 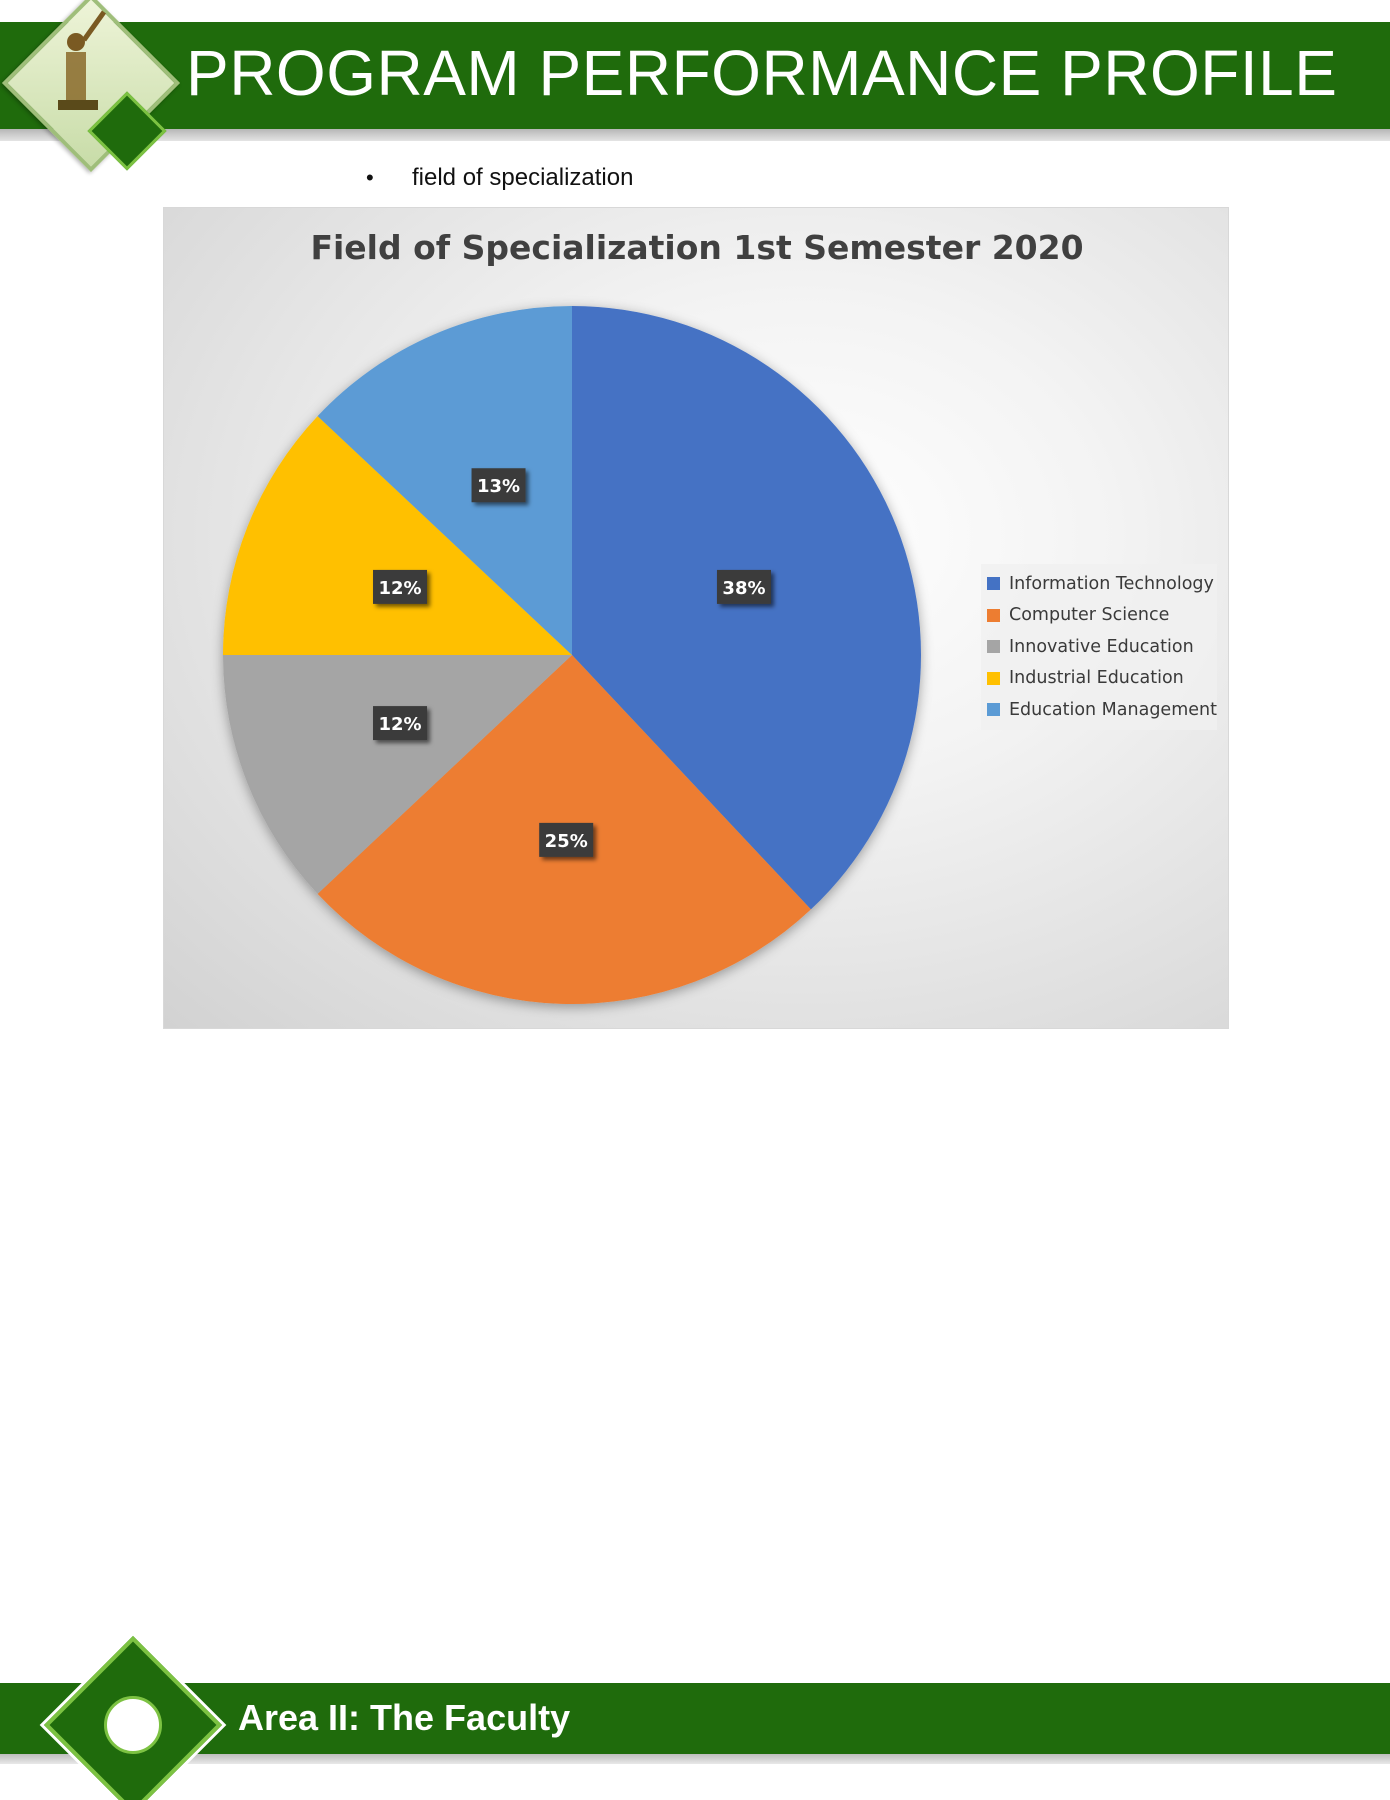 I want to click on header-band, so click(x=695, y=75).